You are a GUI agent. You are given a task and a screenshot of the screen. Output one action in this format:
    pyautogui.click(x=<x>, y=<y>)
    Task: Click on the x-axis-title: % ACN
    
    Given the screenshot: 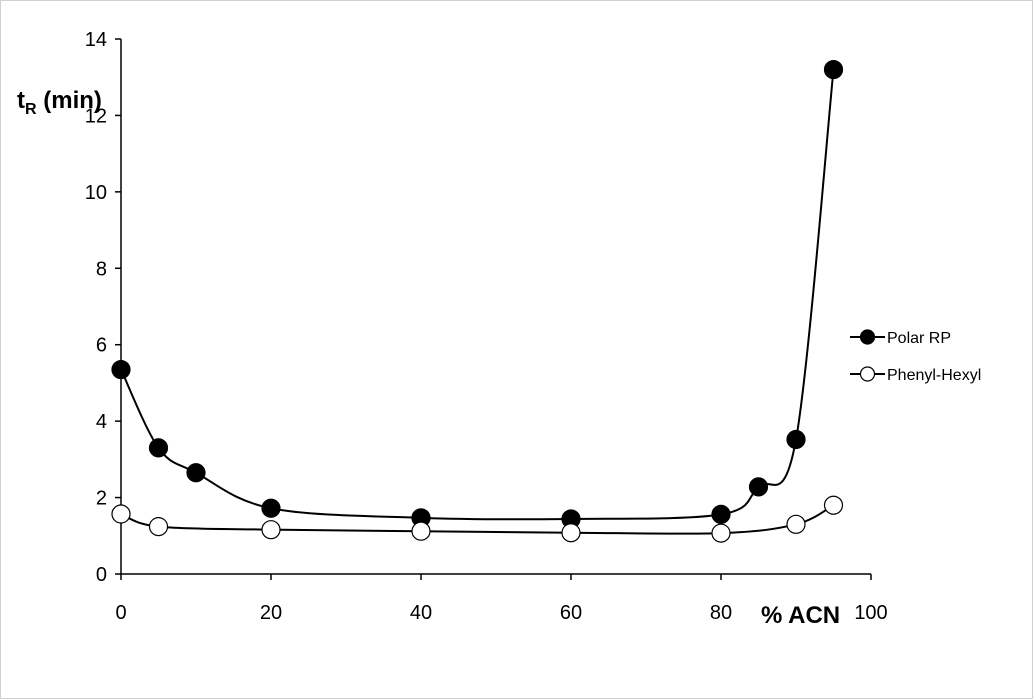 What is the action you would take?
    pyautogui.click(x=800, y=615)
    